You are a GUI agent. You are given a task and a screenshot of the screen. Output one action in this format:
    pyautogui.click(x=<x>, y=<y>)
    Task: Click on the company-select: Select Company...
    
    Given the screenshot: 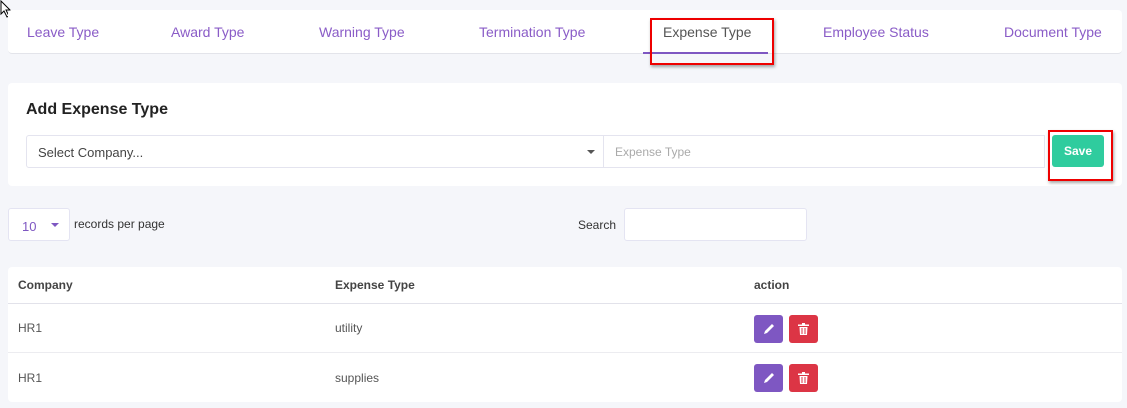 What is the action you would take?
    pyautogui.click(x=315, y=151)
    